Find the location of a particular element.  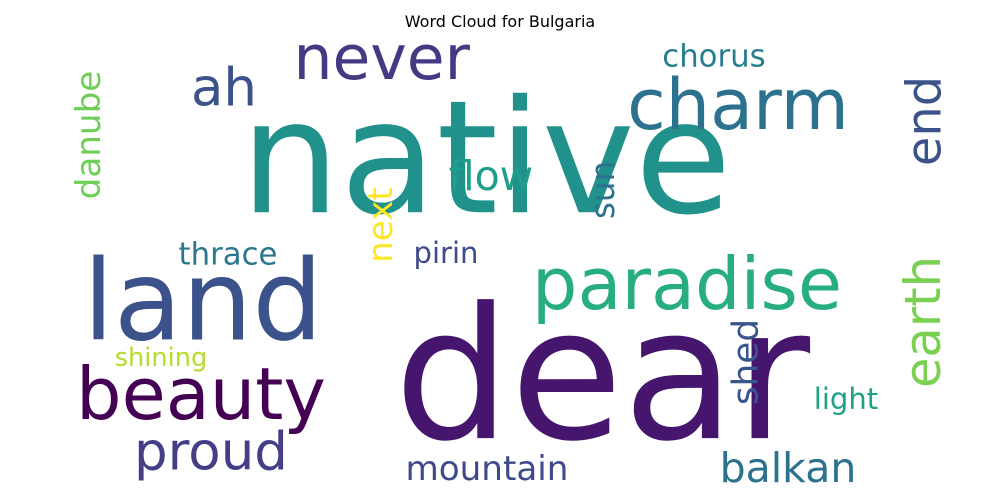

word-proud: proud is located at coordinates (211, 451).